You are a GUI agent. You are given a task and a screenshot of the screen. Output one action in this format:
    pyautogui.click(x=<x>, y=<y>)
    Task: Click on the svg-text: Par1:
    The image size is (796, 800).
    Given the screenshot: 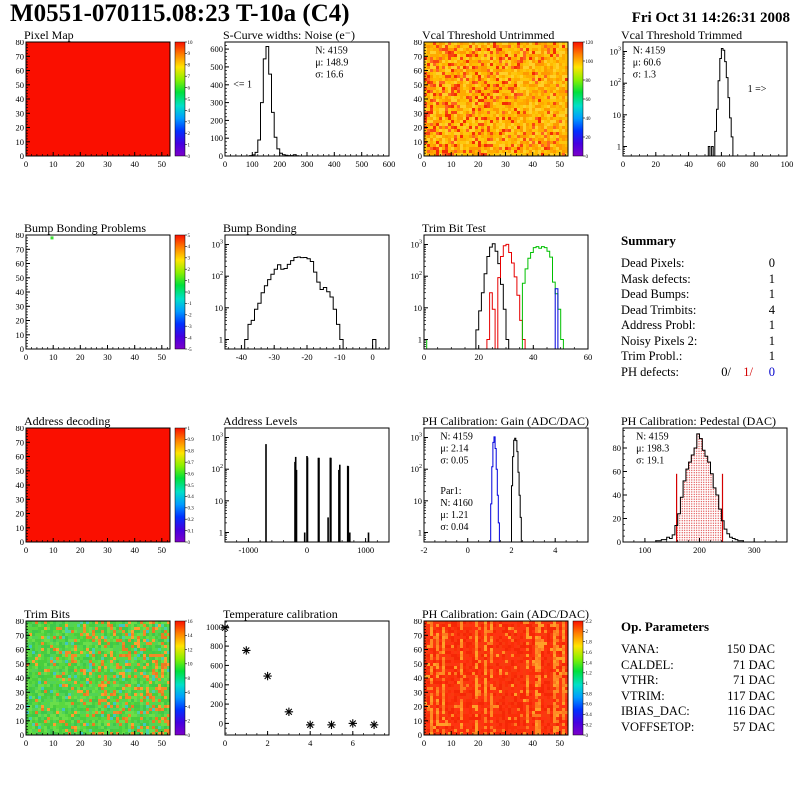 What is the action you would take?
    pyautogui.click(x=450, y=491)
    